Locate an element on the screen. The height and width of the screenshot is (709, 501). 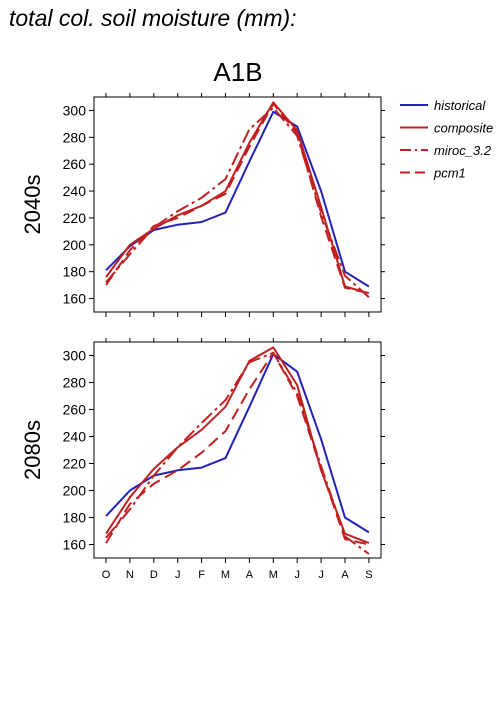
legend-label: pcm1 is located at coordinates (449, 173).